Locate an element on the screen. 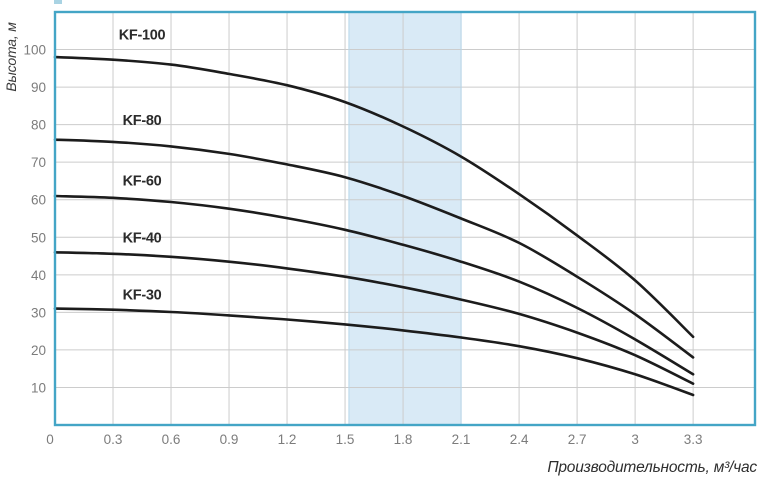 The image size is (770, 487). y-tick-label: 40 is located at coordinates (38, 275).